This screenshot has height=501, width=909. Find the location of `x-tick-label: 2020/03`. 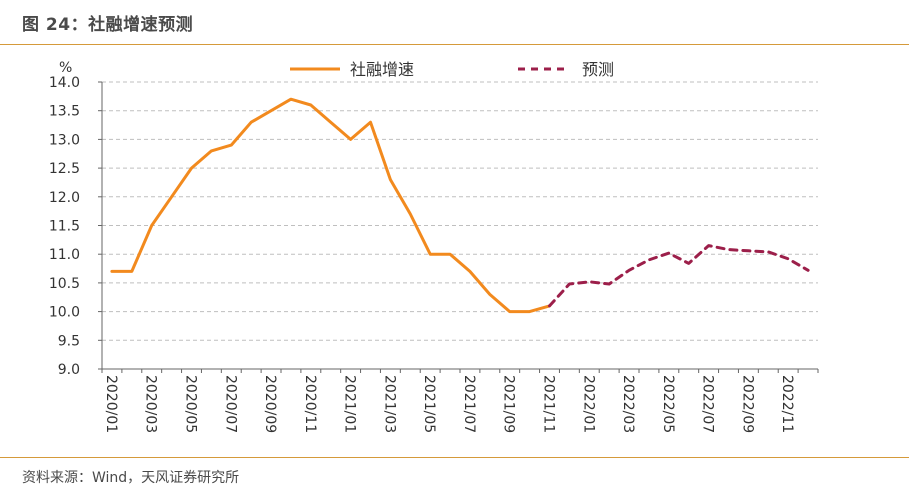

x-tick-label: 2020/03 is located at coordinates (151, 404).